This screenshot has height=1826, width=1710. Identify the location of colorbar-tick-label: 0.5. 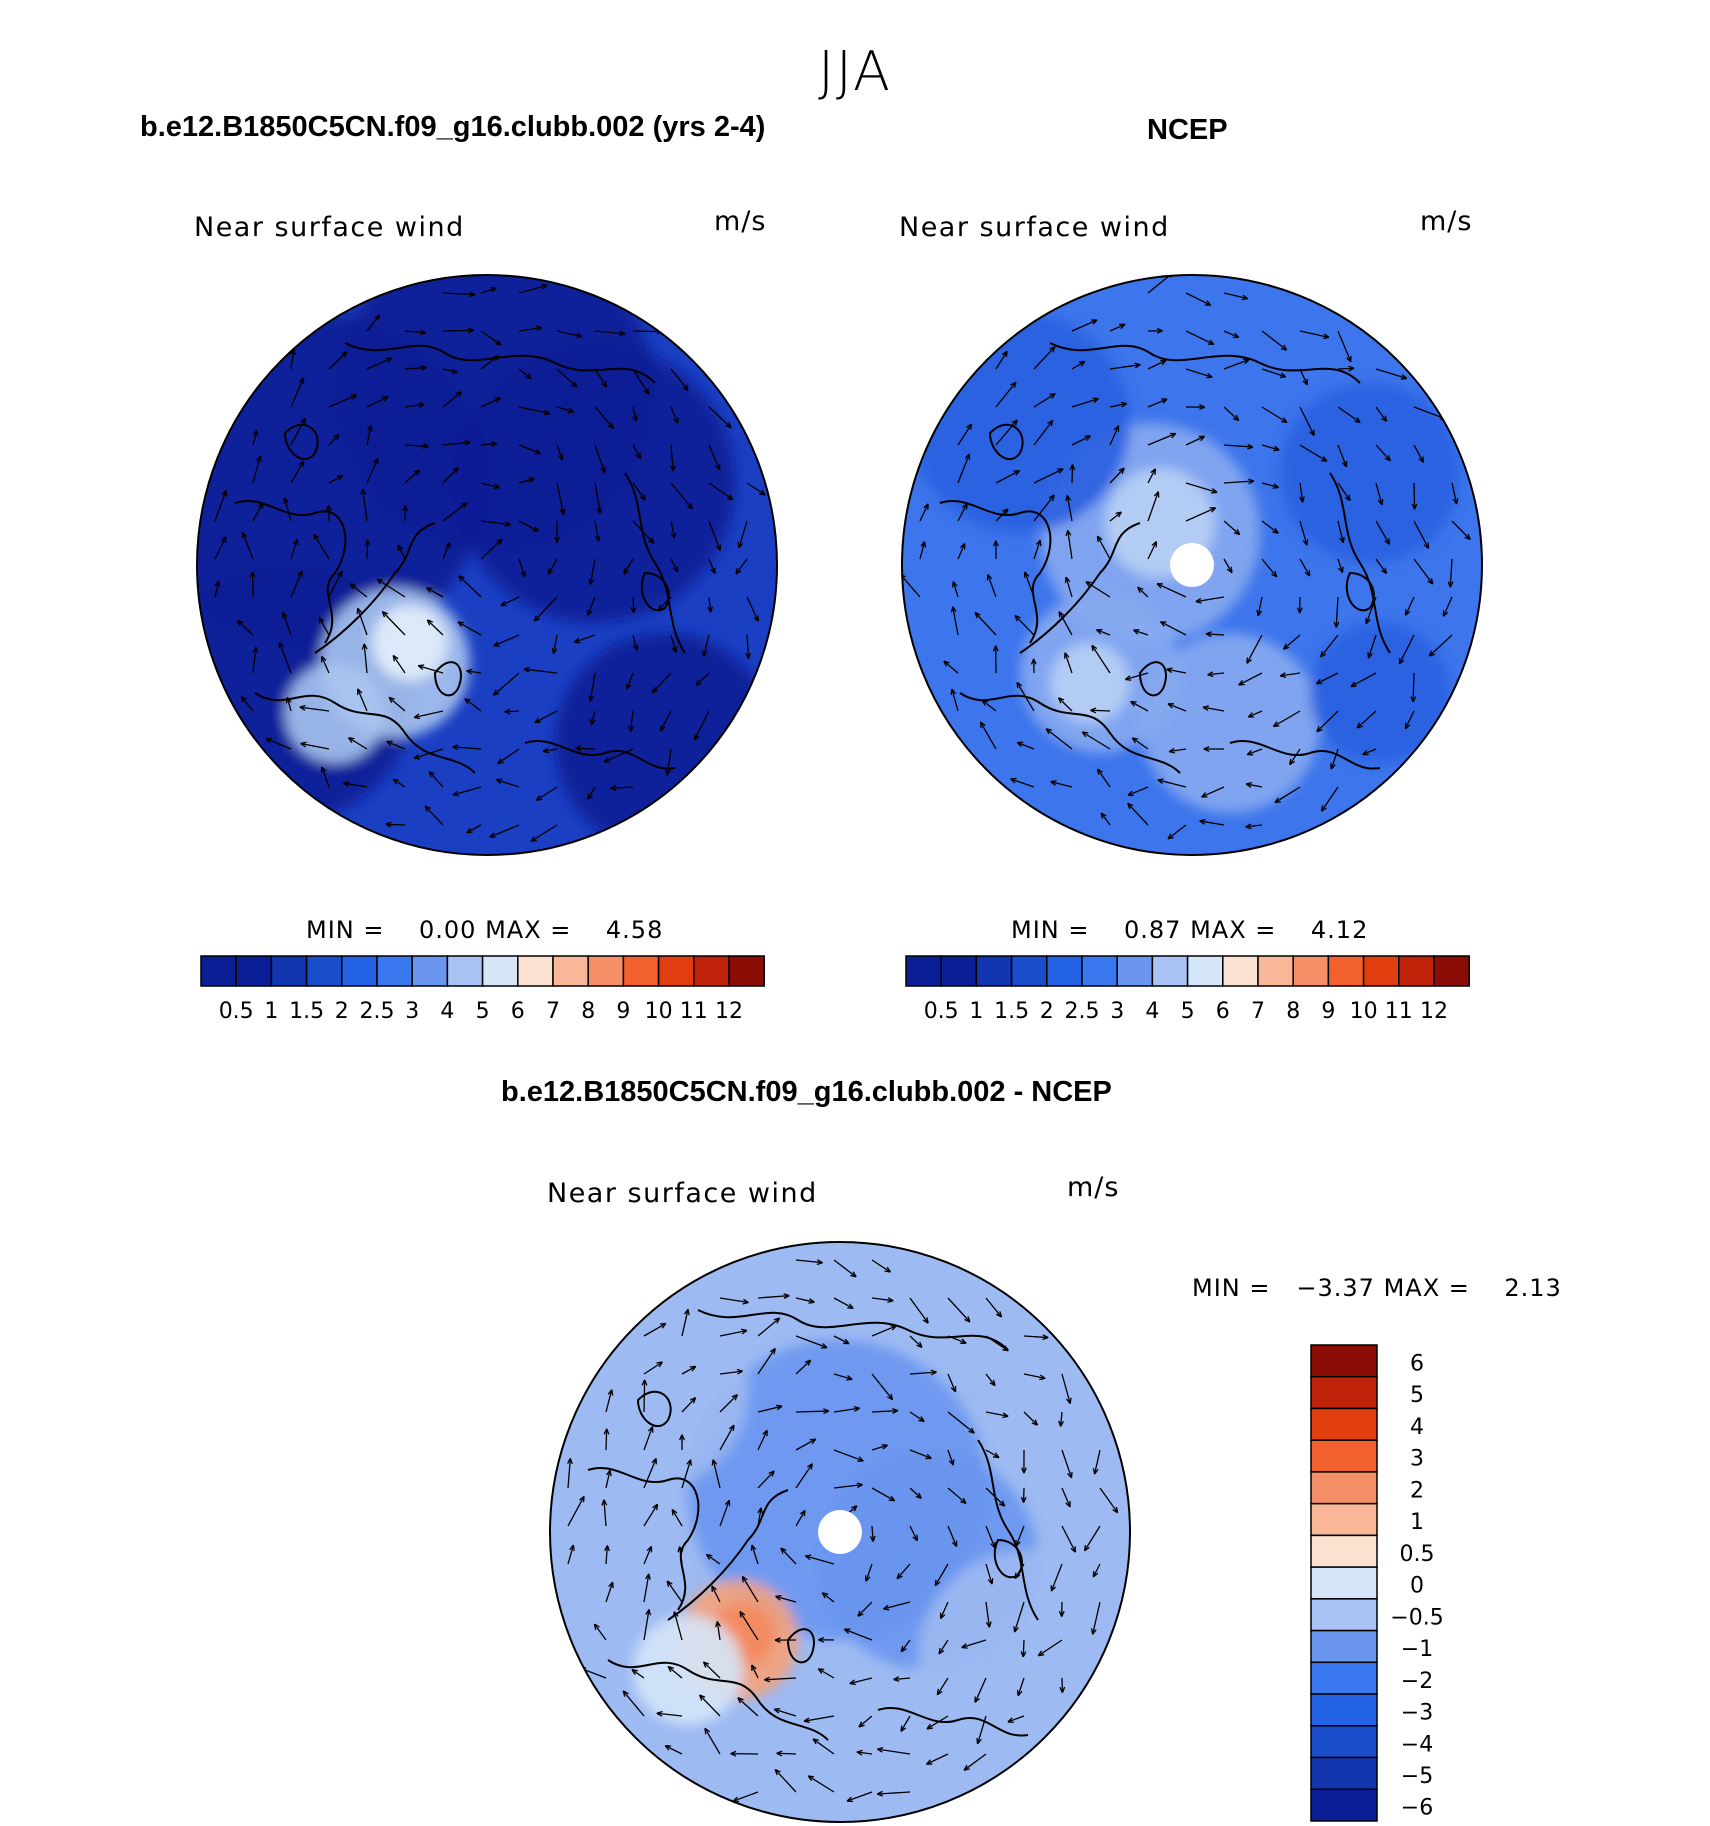
(236, 1011).